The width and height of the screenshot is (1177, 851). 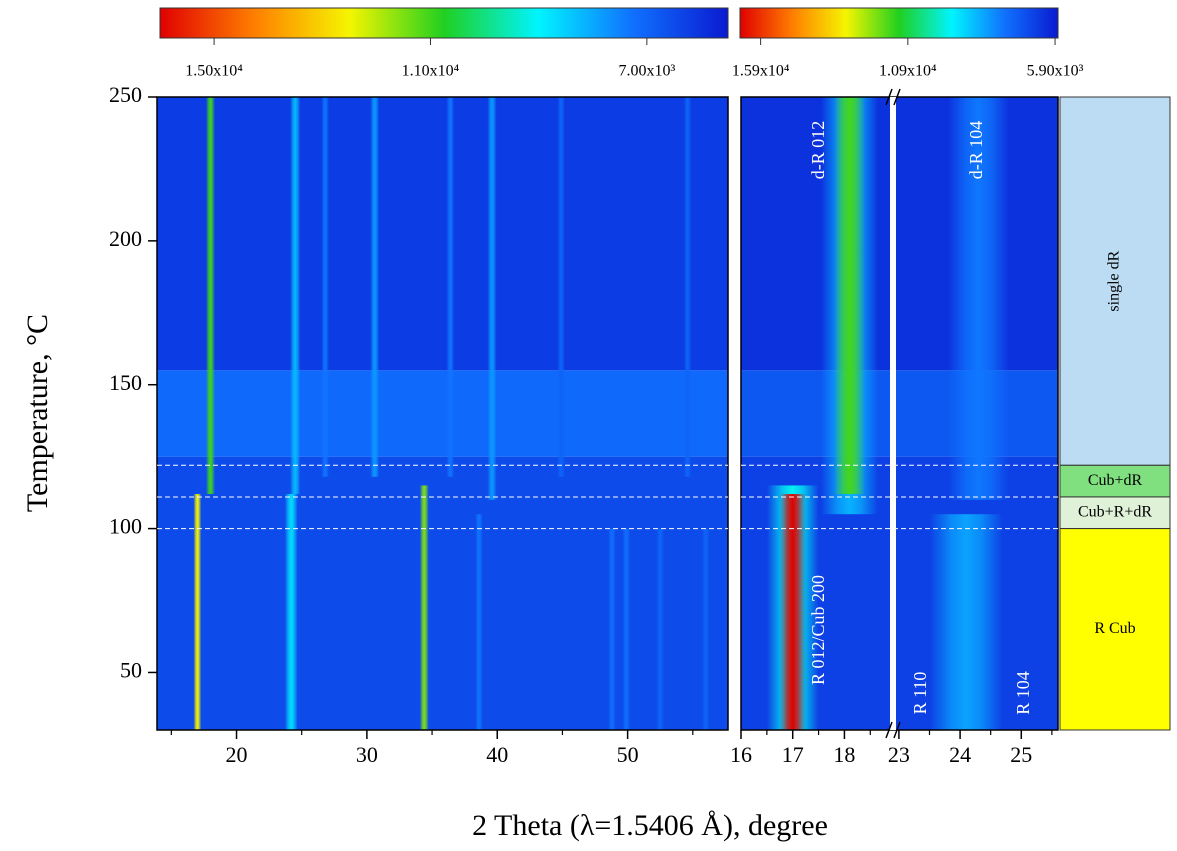 What do you see at coordinates (818, 630) in the screenshot?
I see `peak-annotation: R 012/Cub 200` at bounding box center [818, 630].